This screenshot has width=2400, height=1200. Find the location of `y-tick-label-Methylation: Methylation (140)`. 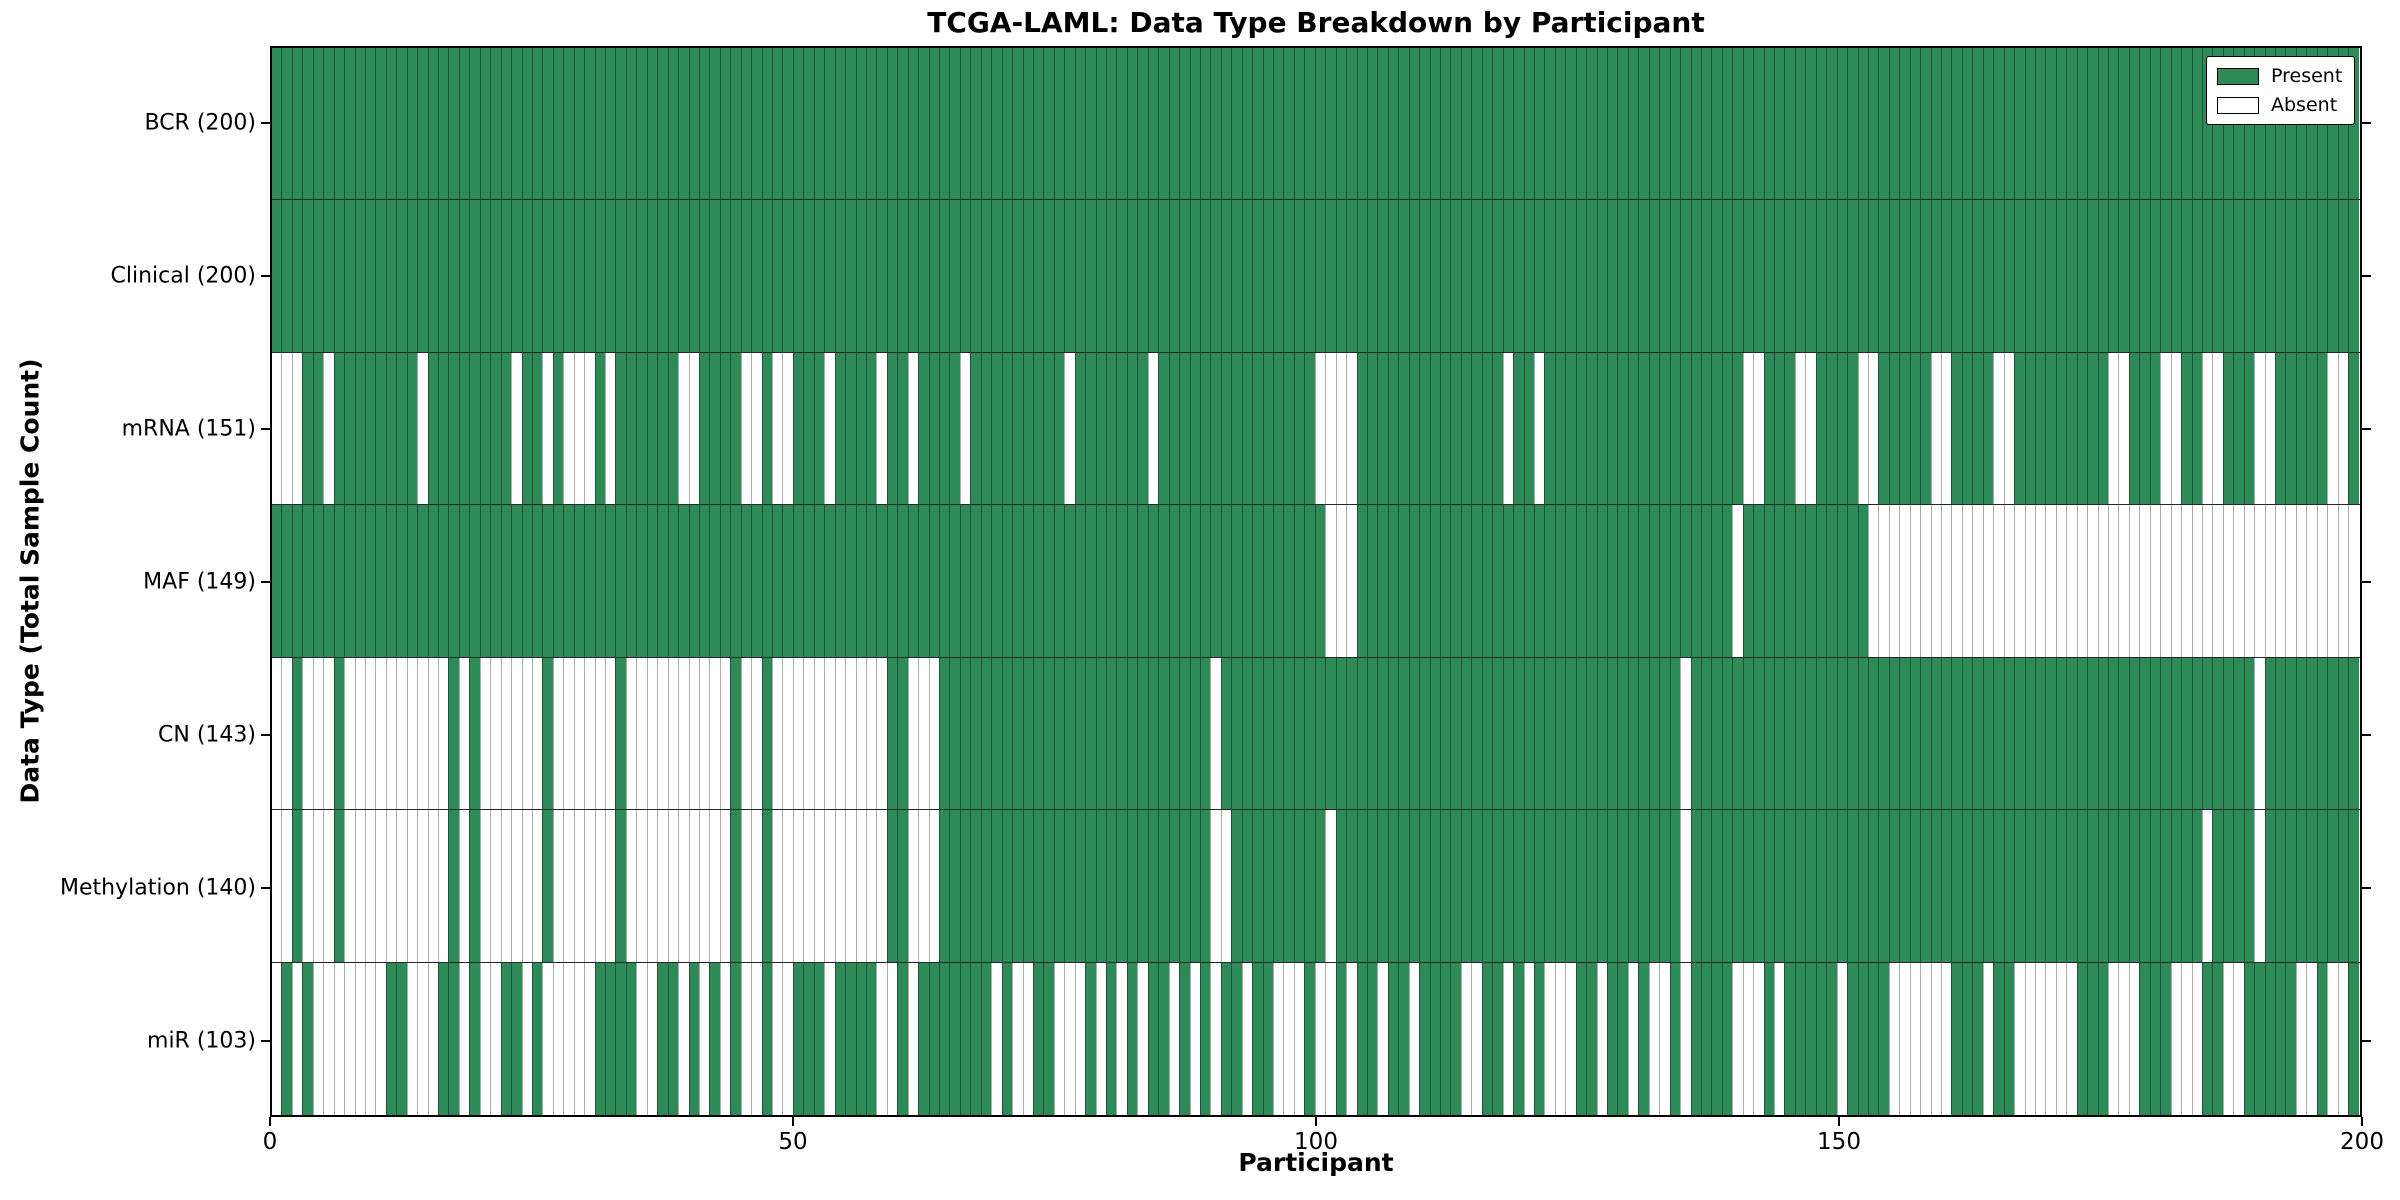

y-tick-label-Methylation: Methylation (140) is located at coordinates (158, 887).